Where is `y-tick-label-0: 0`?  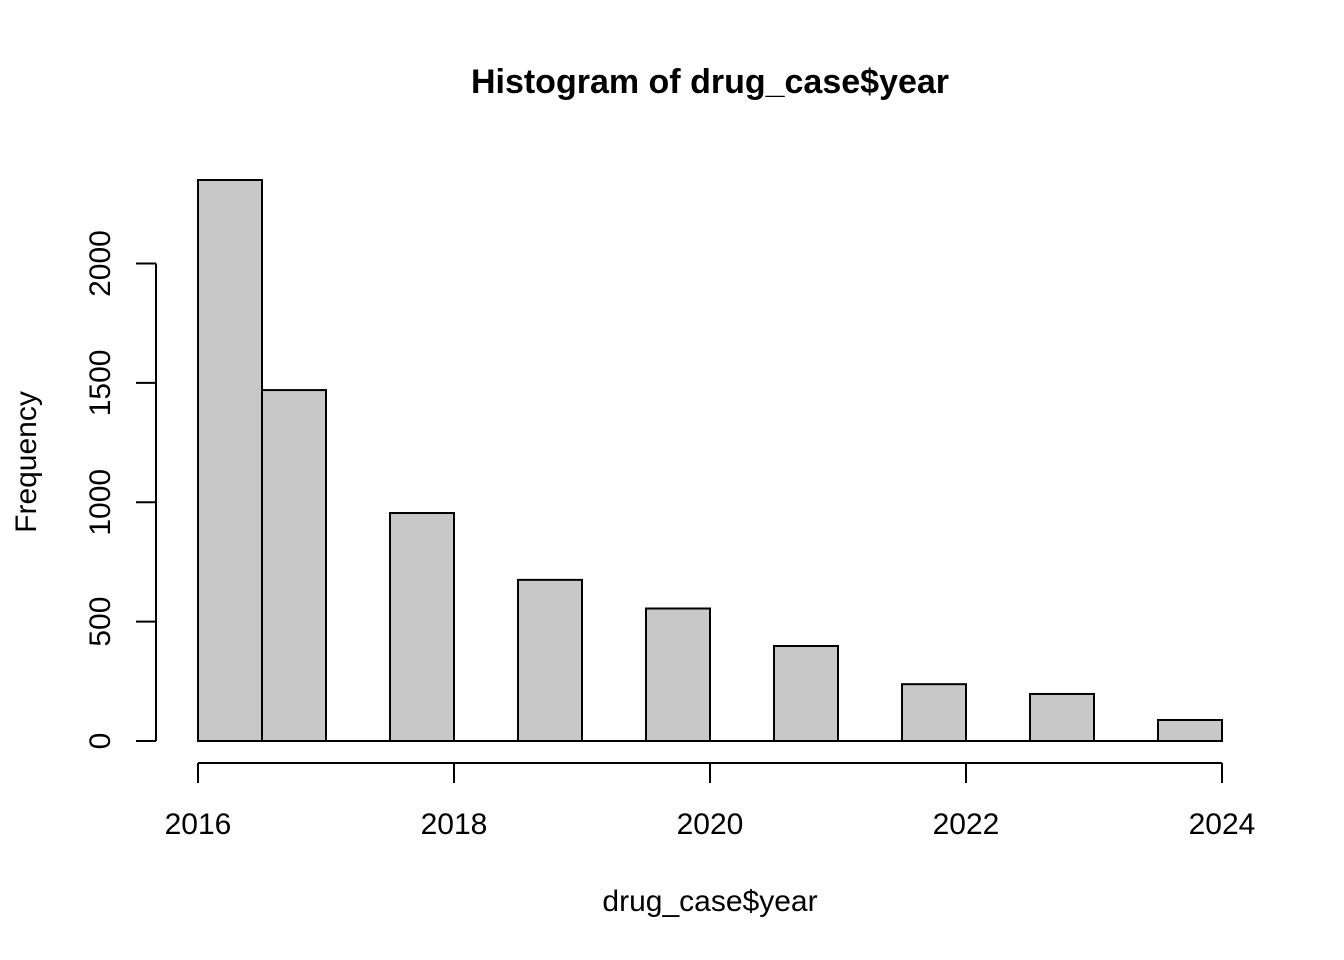
y-tick-label-0: 0 is located at coordinates (100, 741).